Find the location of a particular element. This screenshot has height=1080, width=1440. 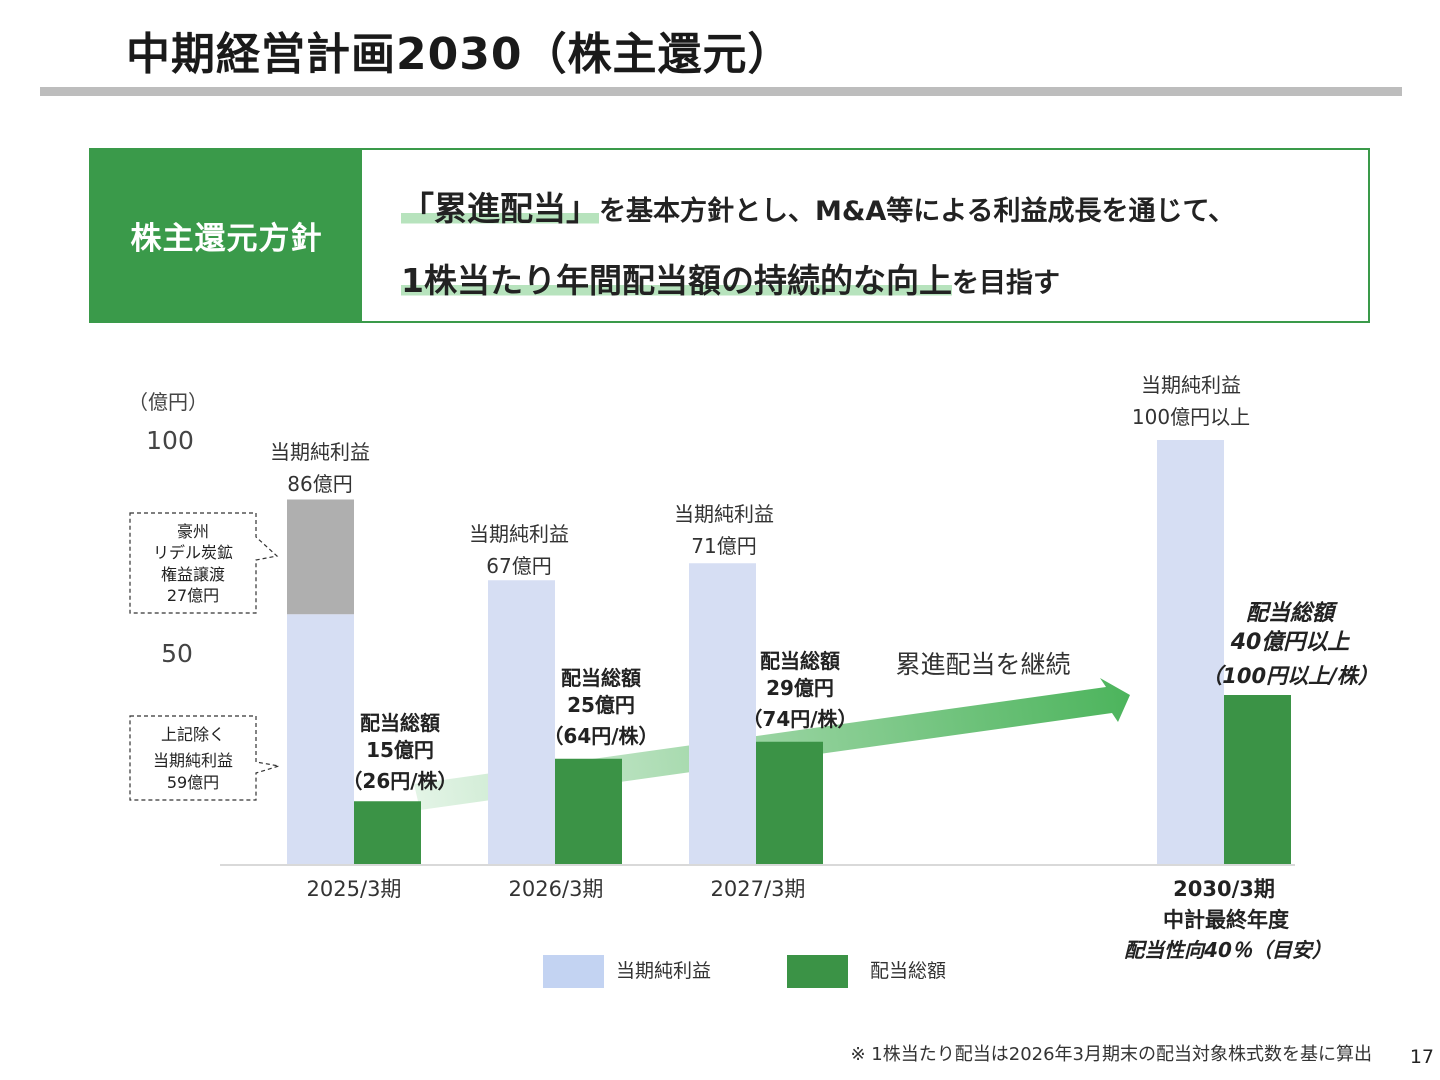

policy-text-1: を基本方針とし、M&A等による利益成長を通じて、 is located at coordinates (917, 211).